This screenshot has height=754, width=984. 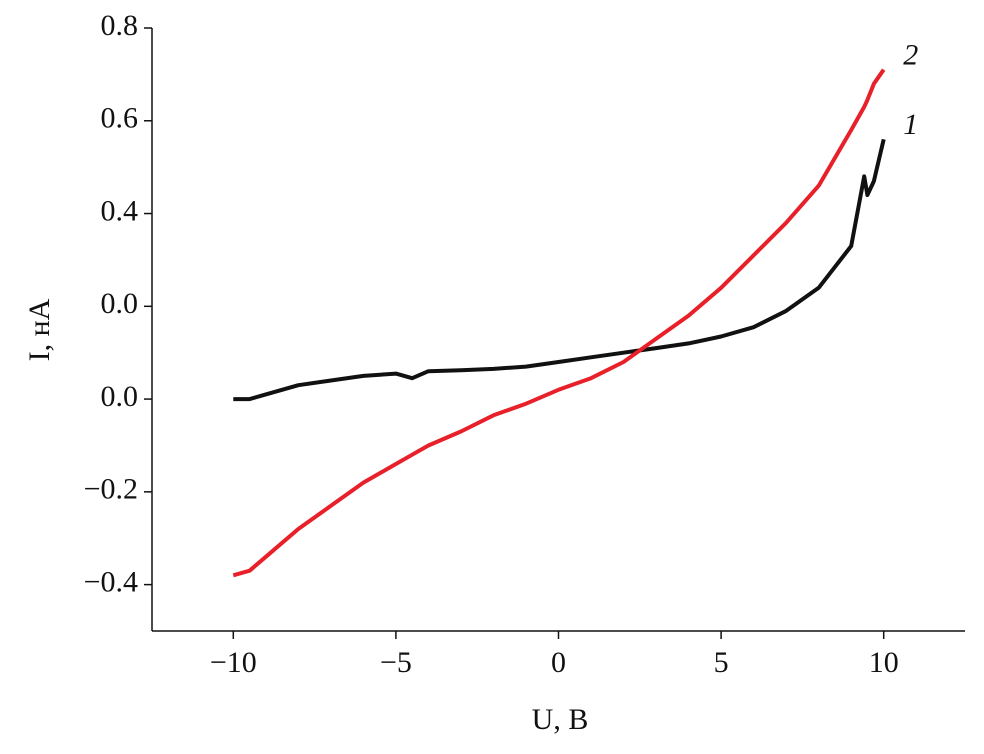 I want to click on x-tick-label: −5, so click(x=396, y=662).